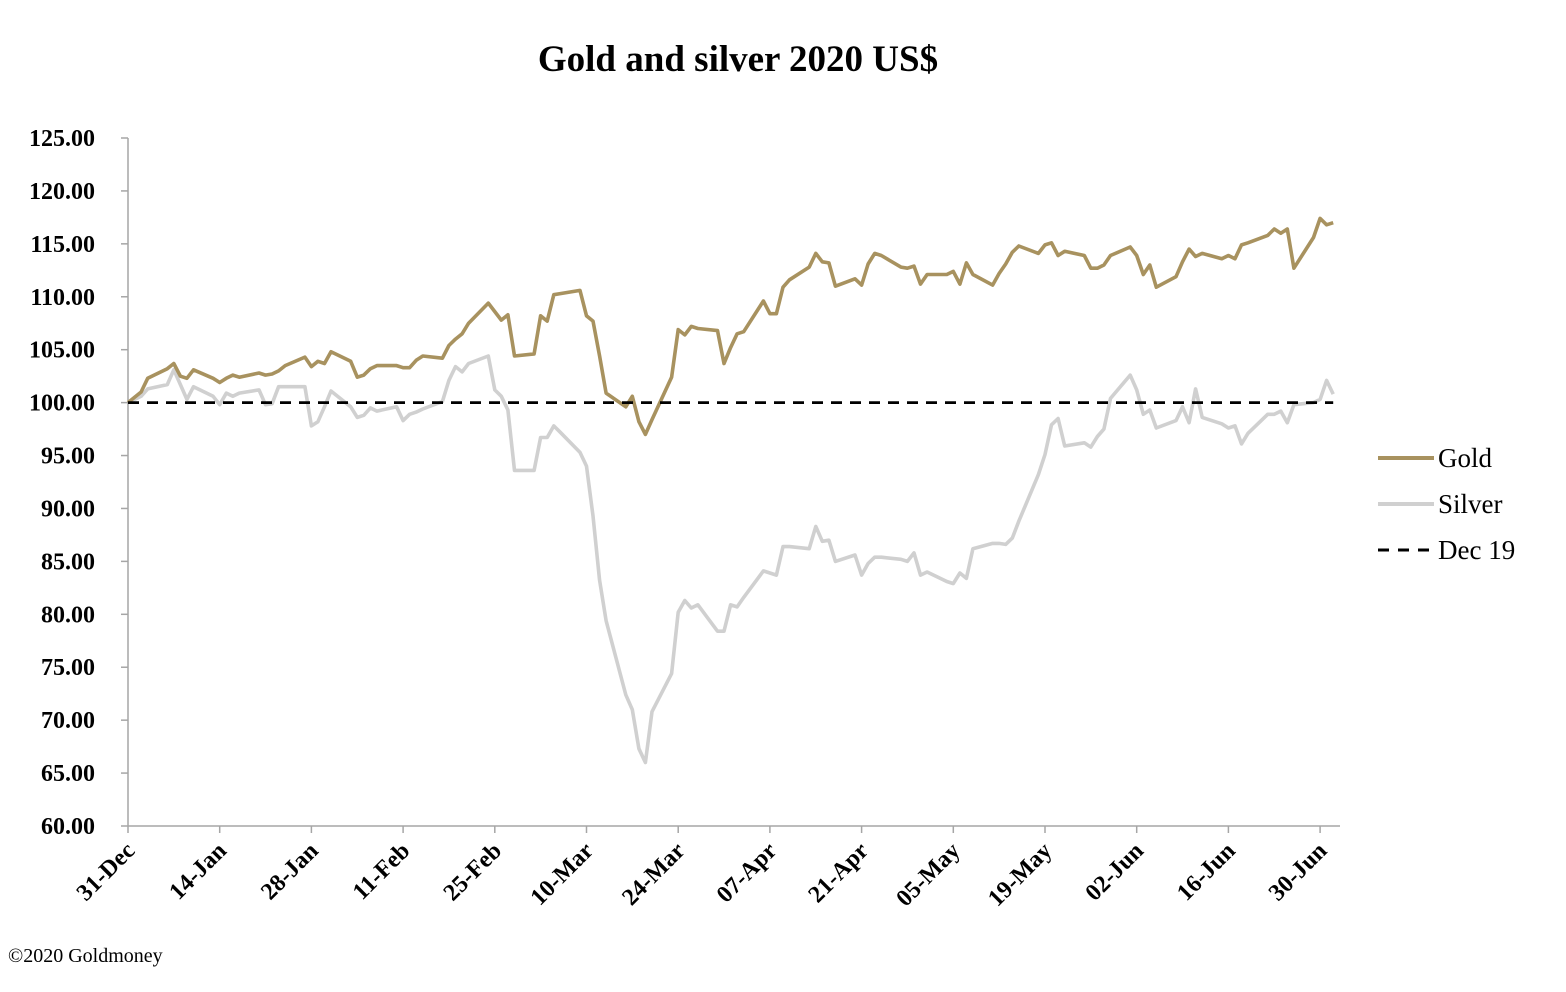 Image resolution: width=1566 pixels, height=992 pixels. Describe the element at coordinates (1470, 504) in the screenshot. I see `legend-label-silver: Silver` at that location.